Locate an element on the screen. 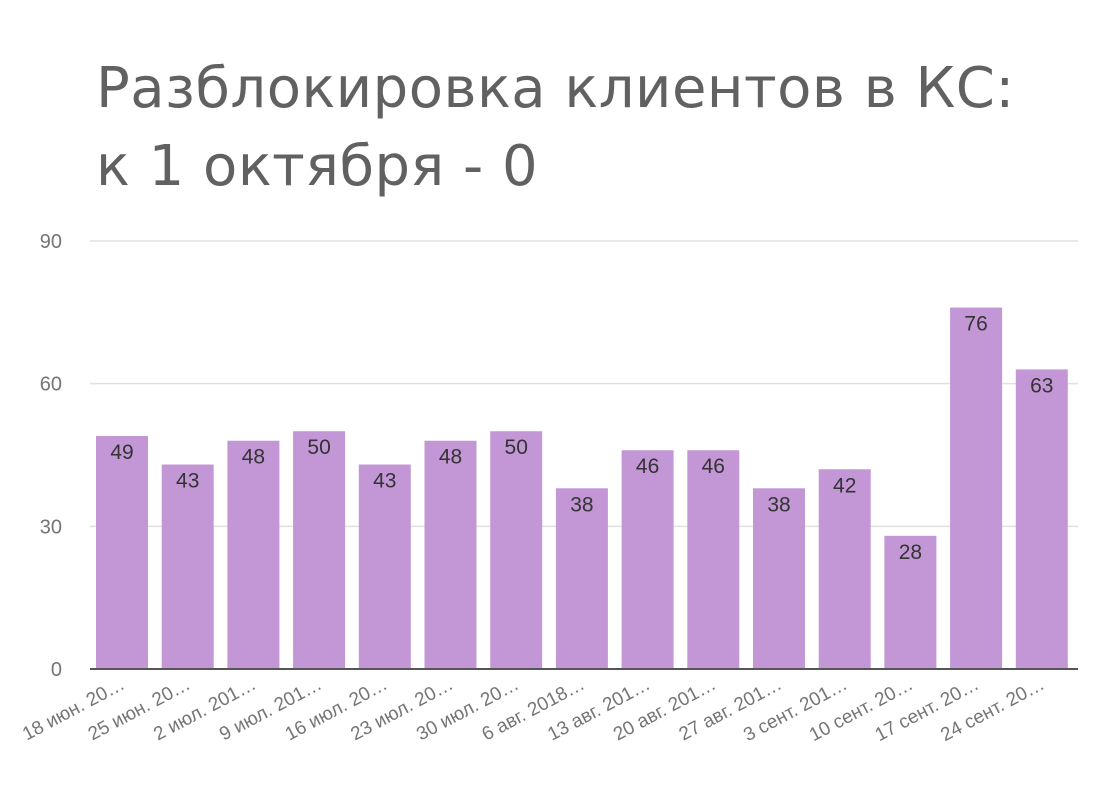 This screenshot has height=806, width=1106. chart-title-line-1: Разблокировка клиентов в КС: is located at coordinates (555, 88).